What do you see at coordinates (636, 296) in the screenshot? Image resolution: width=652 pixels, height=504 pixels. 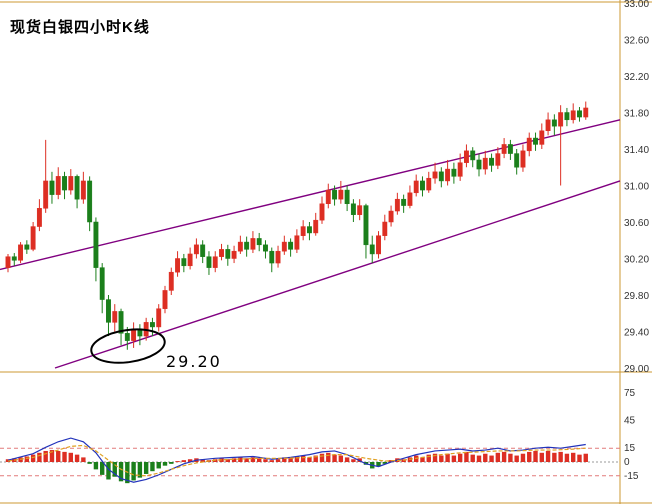 I see `price-axis-label: 29.80` at bounding box center [636, 296].